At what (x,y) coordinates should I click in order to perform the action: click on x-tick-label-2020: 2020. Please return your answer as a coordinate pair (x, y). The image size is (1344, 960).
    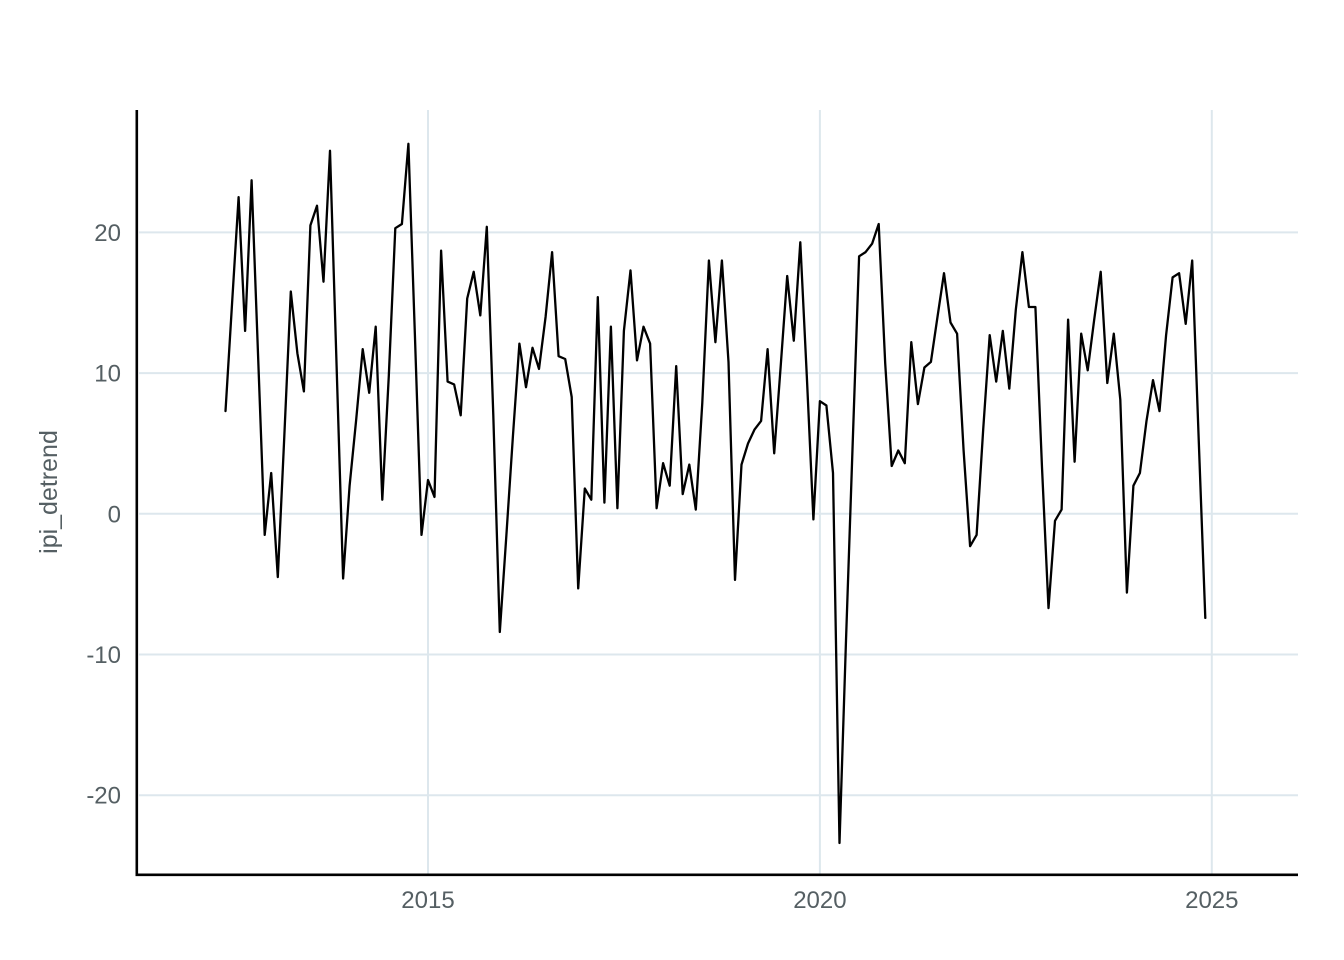
    Looking at the image, I should click on (819, 900).